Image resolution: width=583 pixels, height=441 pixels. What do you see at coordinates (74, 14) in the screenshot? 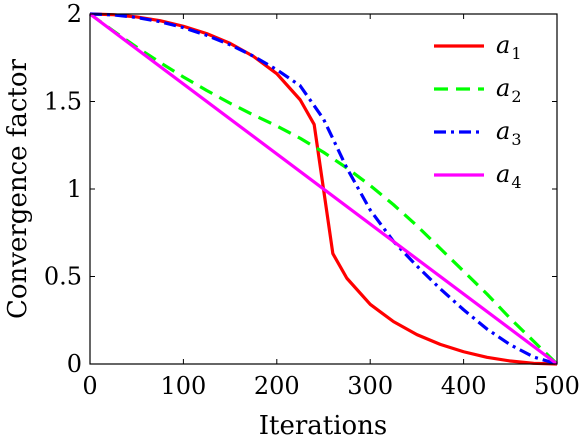
I see `y-tick-label: 2` at bounding box center [74, 14].